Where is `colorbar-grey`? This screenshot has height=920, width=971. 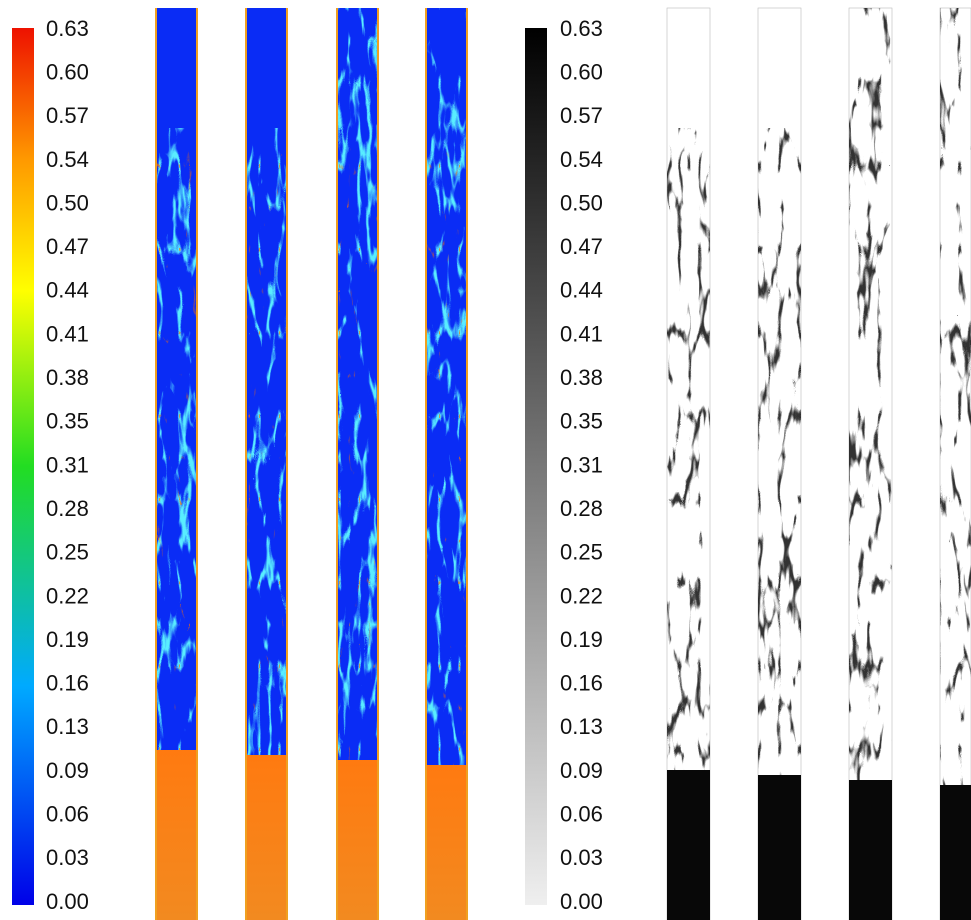
colorbar-grey is located at coordinates (536, 466).